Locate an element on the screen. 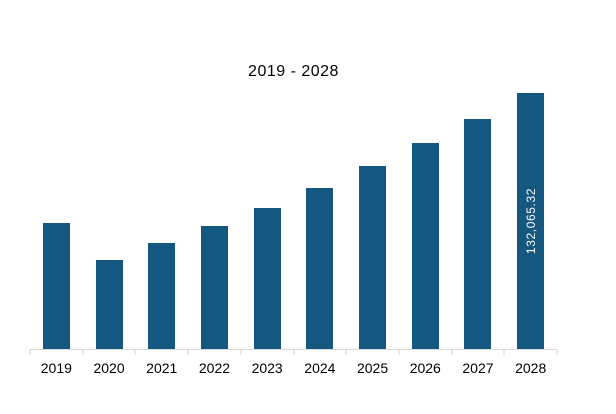 This screenshot has height=414, width=616. bar-slot: 132,065.32 is located at coordinates (530, 220).